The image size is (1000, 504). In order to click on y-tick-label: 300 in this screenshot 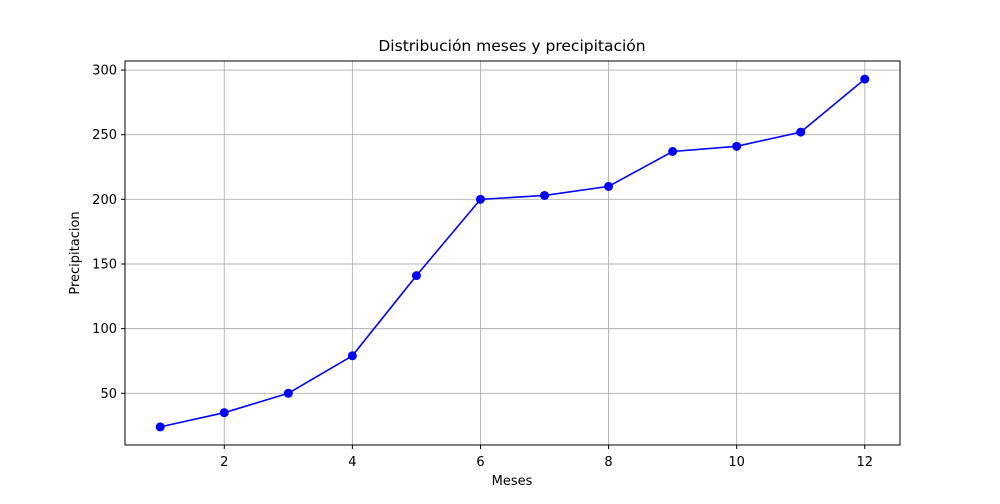, I will do `click(104, 71)`.